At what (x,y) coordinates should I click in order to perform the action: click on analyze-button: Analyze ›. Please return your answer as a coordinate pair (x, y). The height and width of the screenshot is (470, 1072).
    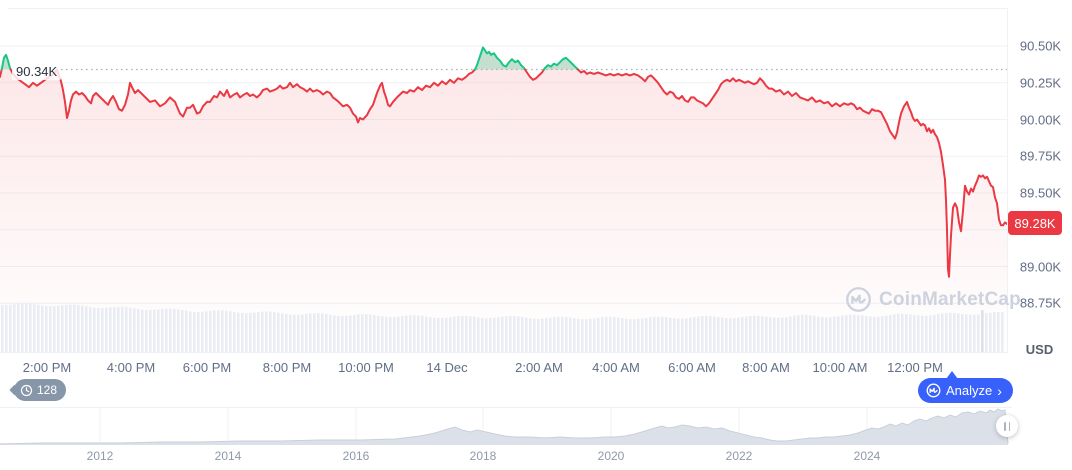
    Looking at the image, I should click on (965, 390).